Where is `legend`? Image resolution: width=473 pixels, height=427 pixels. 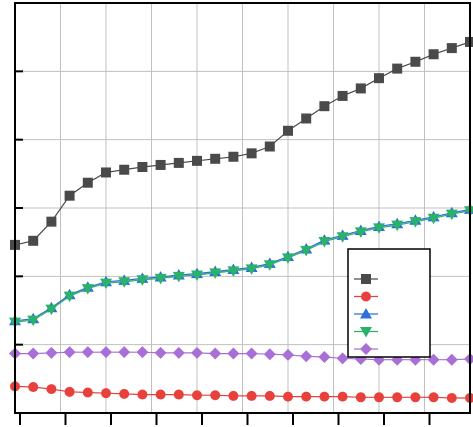 legend is located at coordinates (389, 303).